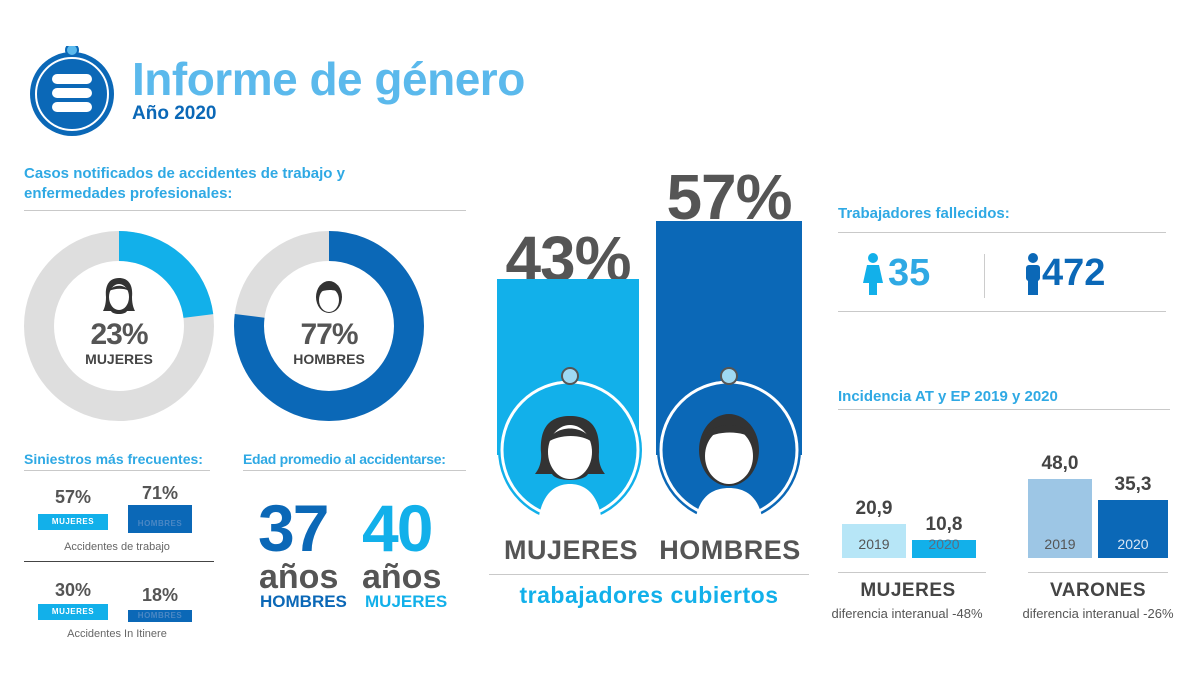 Image resolution: width=1200 pixels, height=700 pixels. Describe the element at coordinates (119, 334) in the screenshot. I see `donut-mujeres-percent: 23%` at that location.